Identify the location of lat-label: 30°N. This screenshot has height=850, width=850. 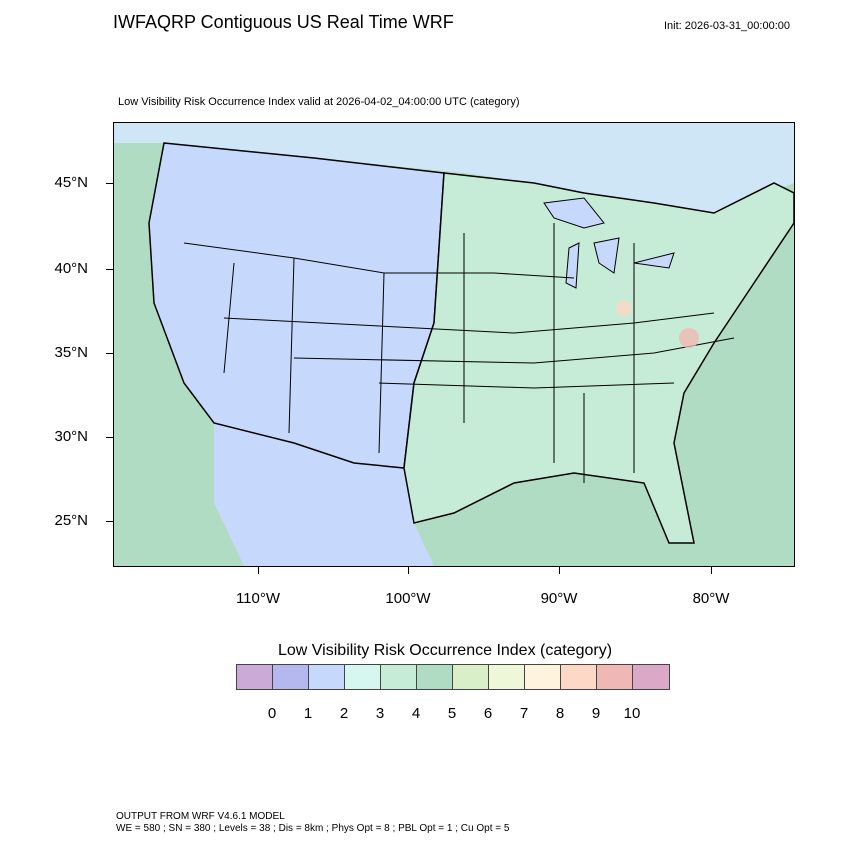
(71, 436).